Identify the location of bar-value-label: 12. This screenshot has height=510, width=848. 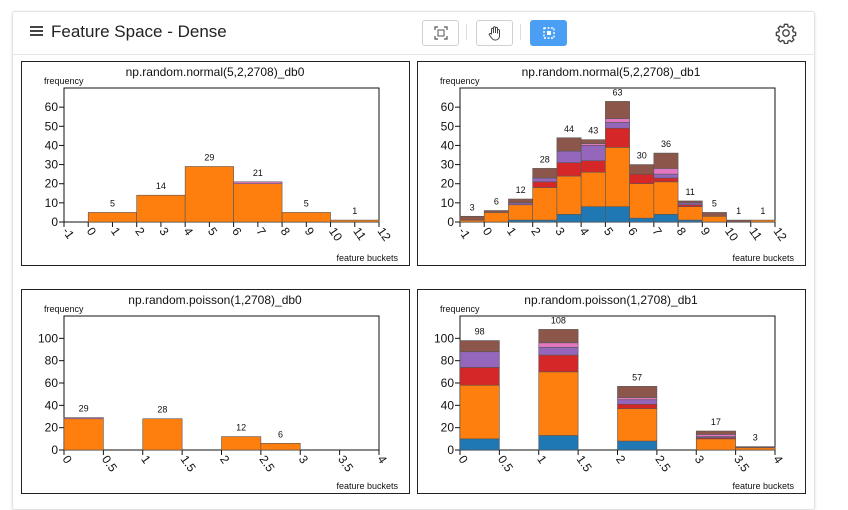
(241, 428).